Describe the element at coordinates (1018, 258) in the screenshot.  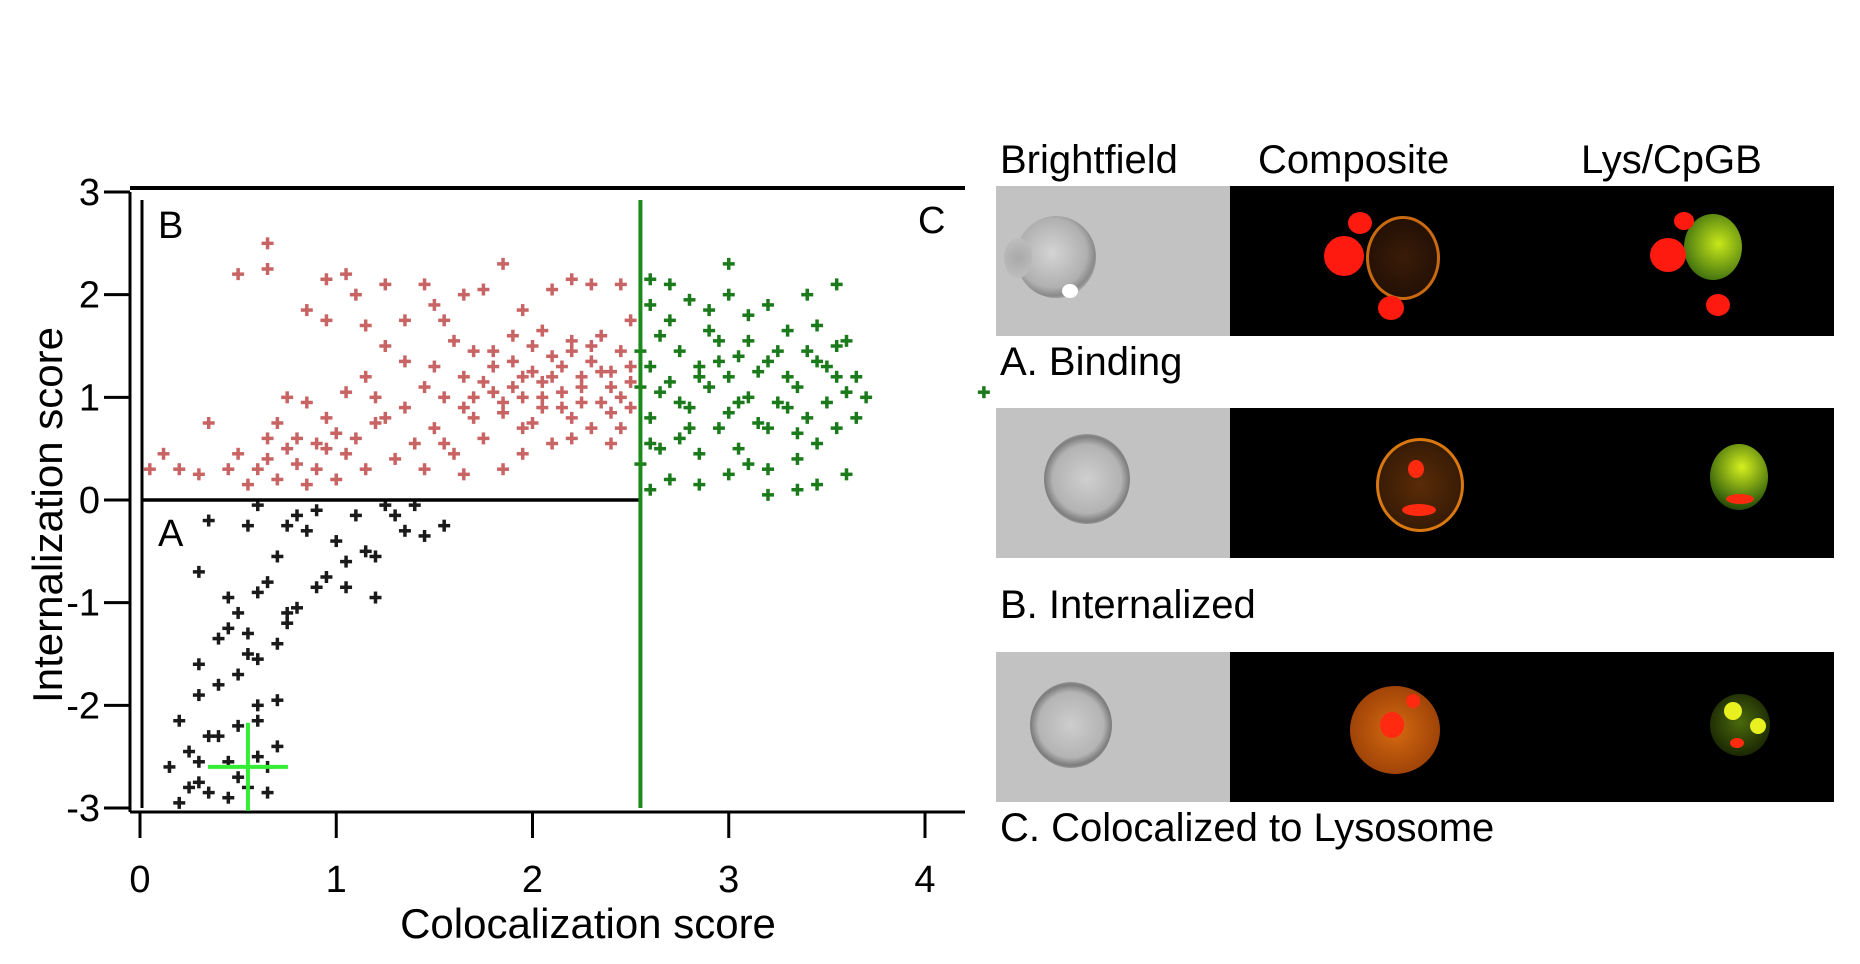
I see `cell-fragment` at that location.